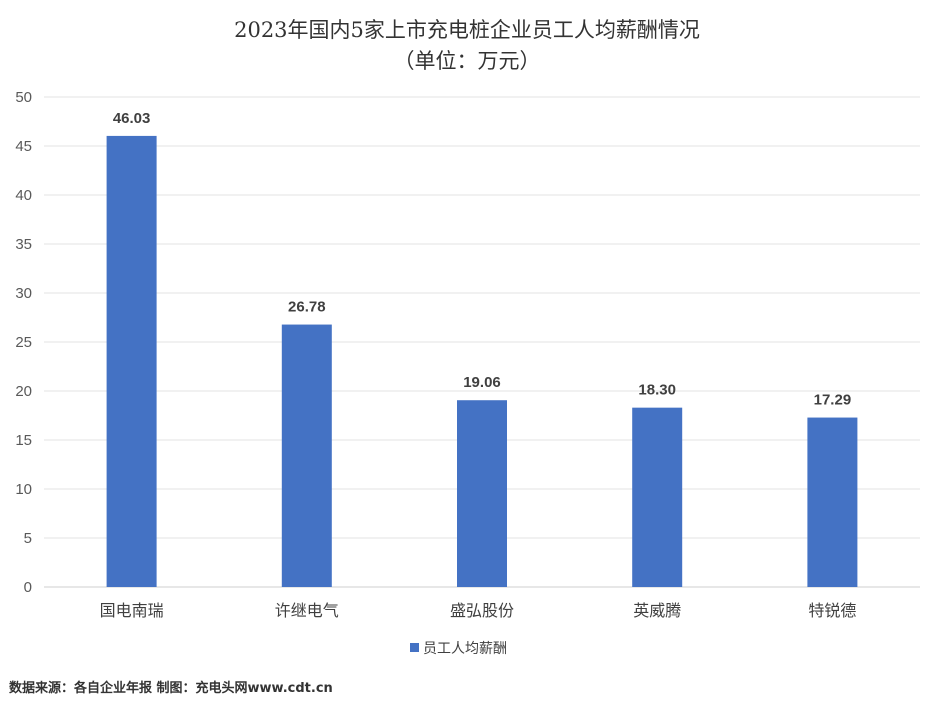 The width and height of the screenshot is (935, 703). I want to click on y-tick-label: 45, so click(23, 146).